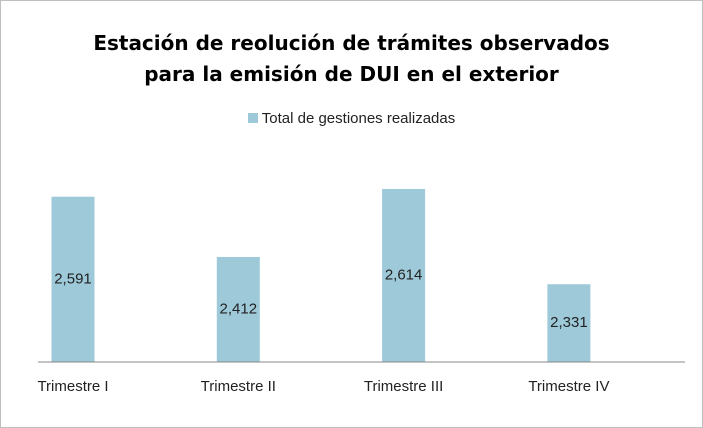 This screenshot has width=703, height=428. What do you see at coordinates (252, 118) in the screenshot?
I see `legend-swatch` at bounding box center [252, 118].